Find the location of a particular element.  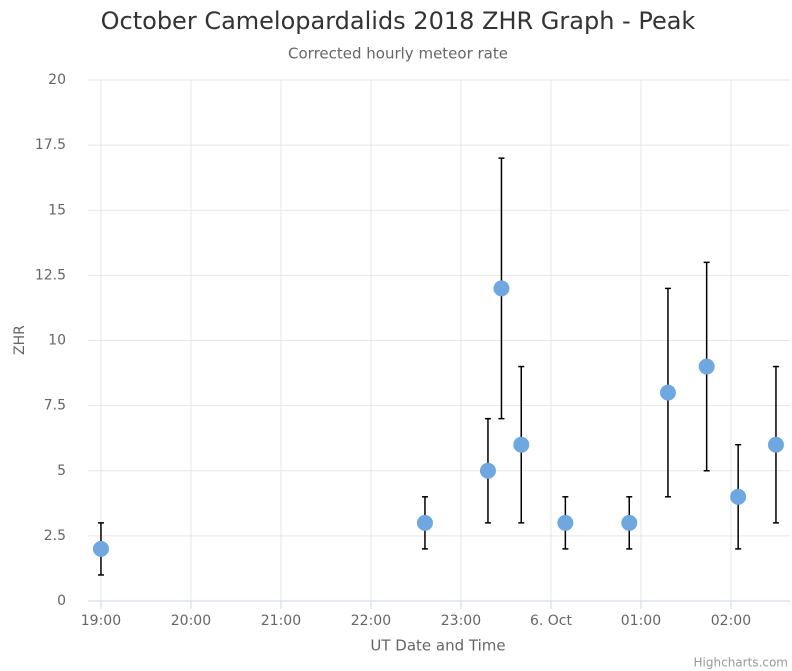

y-tick-label: 12.5 is located at coordinates (50, 275).